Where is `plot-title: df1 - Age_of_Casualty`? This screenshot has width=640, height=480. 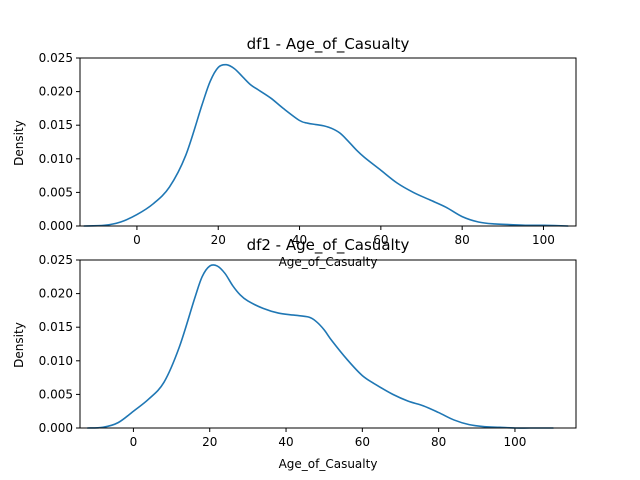
plot-title: df1 - Age_of_Casualty is located at coordinates (328, 44).